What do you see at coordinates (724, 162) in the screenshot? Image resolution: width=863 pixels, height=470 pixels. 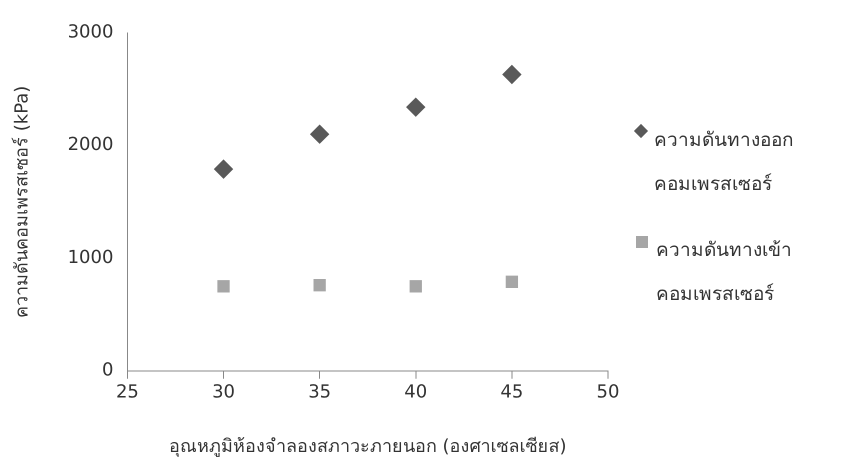 I see `legend-label: ความดันทางออกคอมเพรสเซอร์` at bounding box center [724, 162].